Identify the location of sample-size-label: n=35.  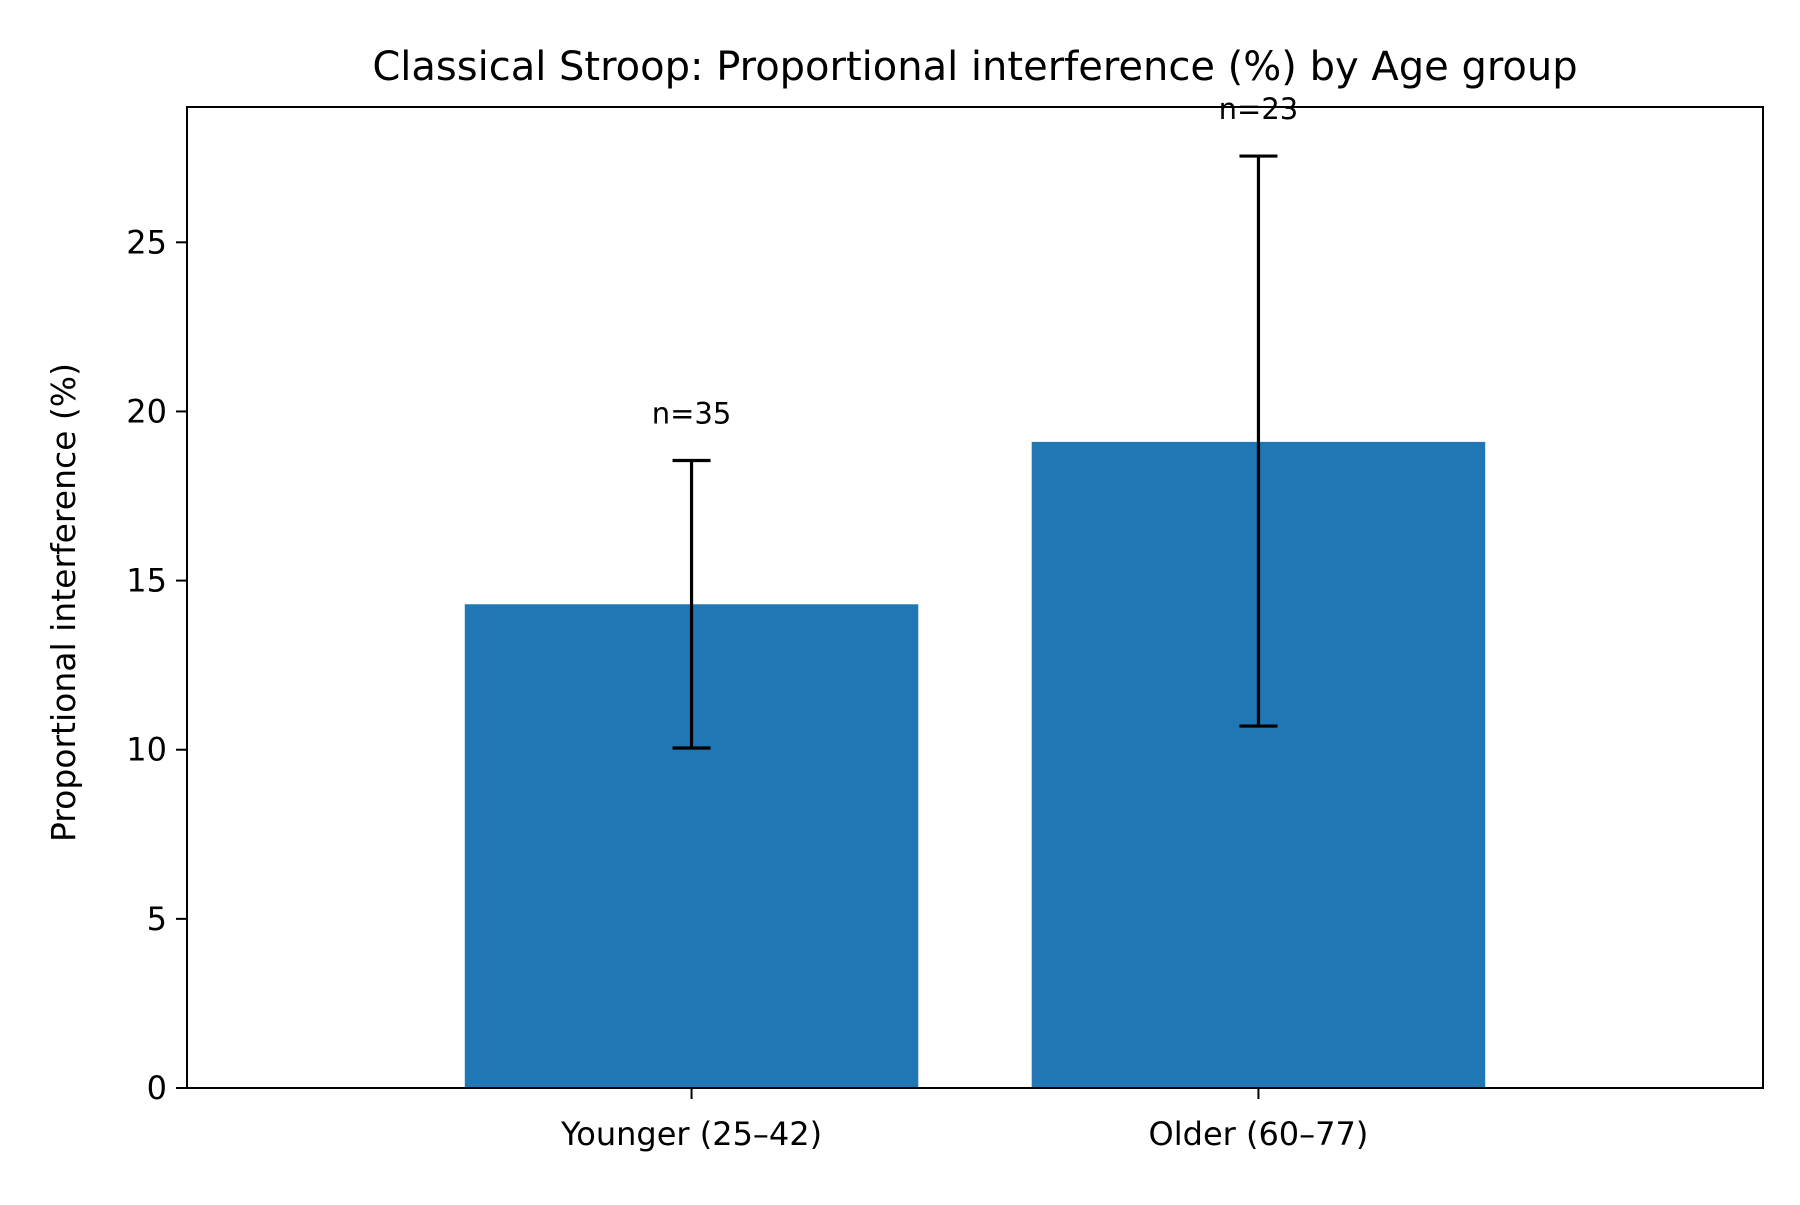
(692, 413).